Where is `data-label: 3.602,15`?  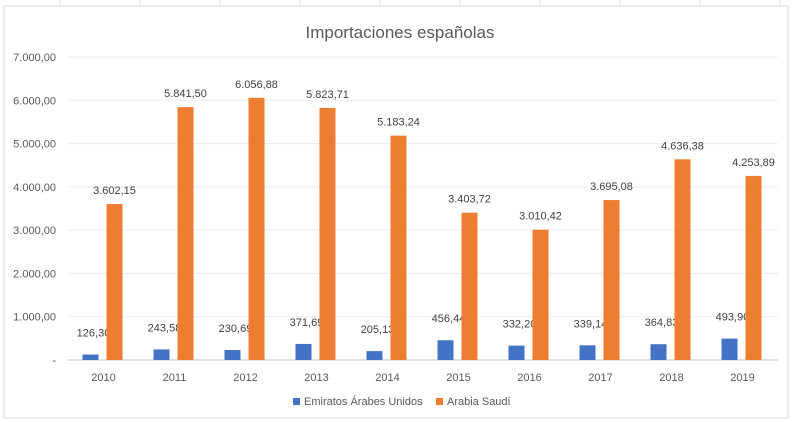 data-label: 3.602,15 is located at coordinates (114, 191).